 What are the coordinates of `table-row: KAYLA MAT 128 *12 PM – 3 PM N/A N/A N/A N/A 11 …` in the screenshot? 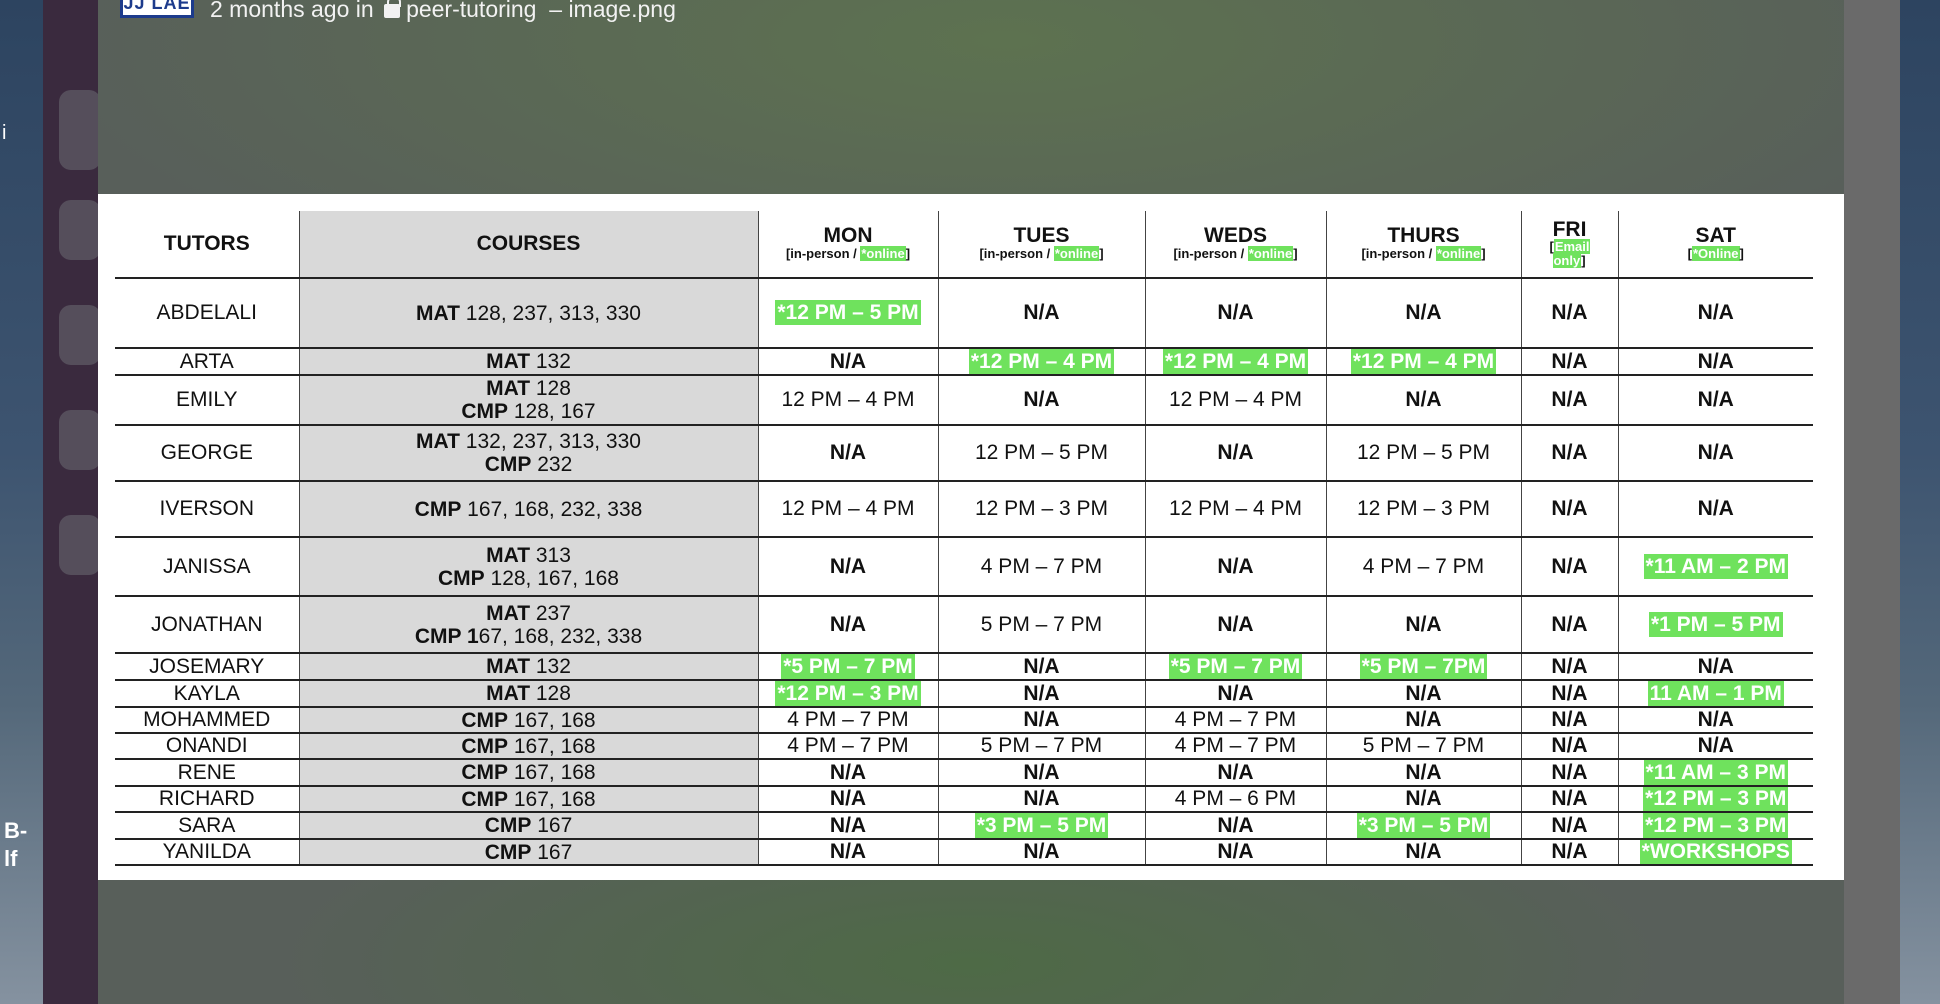 It's located at (964, 694).